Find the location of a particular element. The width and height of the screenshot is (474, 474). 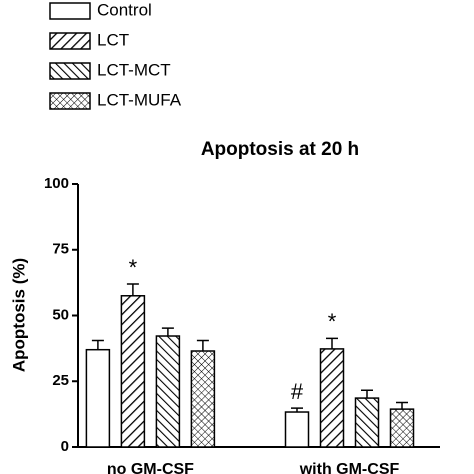

annotation: # is located at coordinates (297, 391).